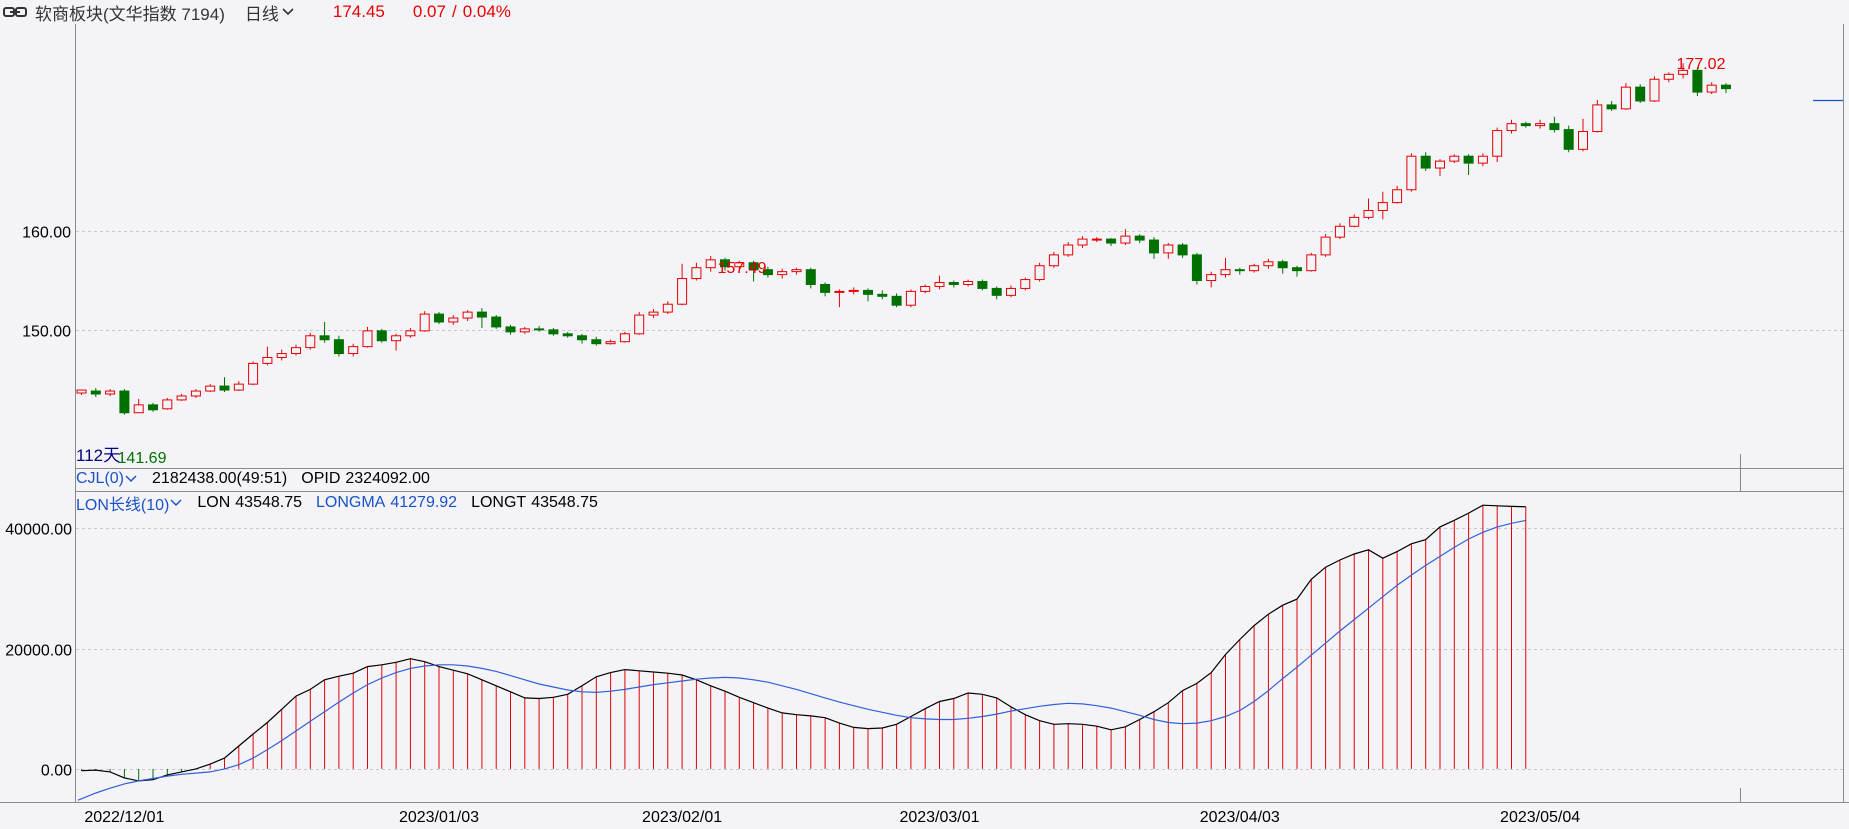 This screenshot has width=1849, height=829. Describe the element at coordinates (742, 268) in the screenshot. I see `mid-high-price-label: 157.49` at that location.